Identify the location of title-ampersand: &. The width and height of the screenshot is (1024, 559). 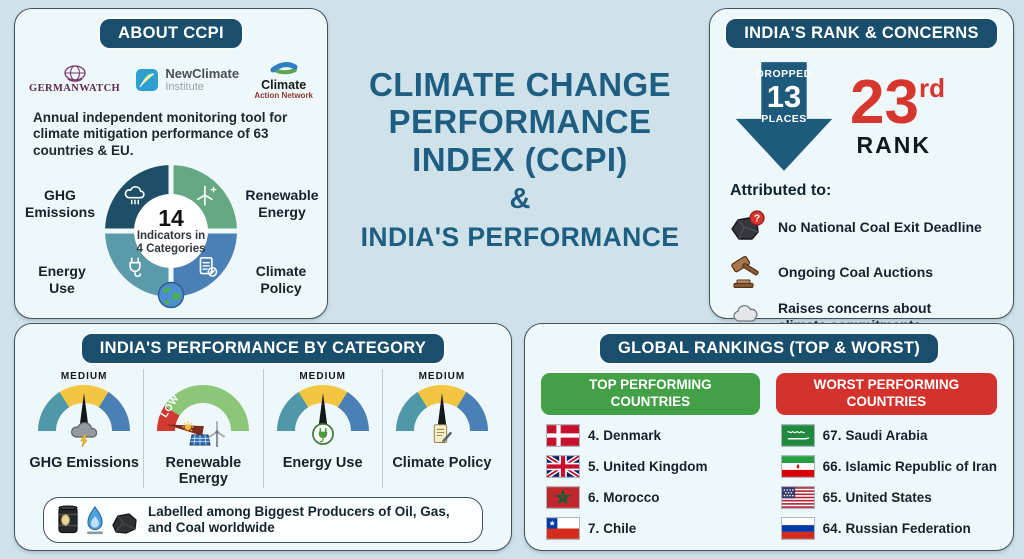
(520, 198).